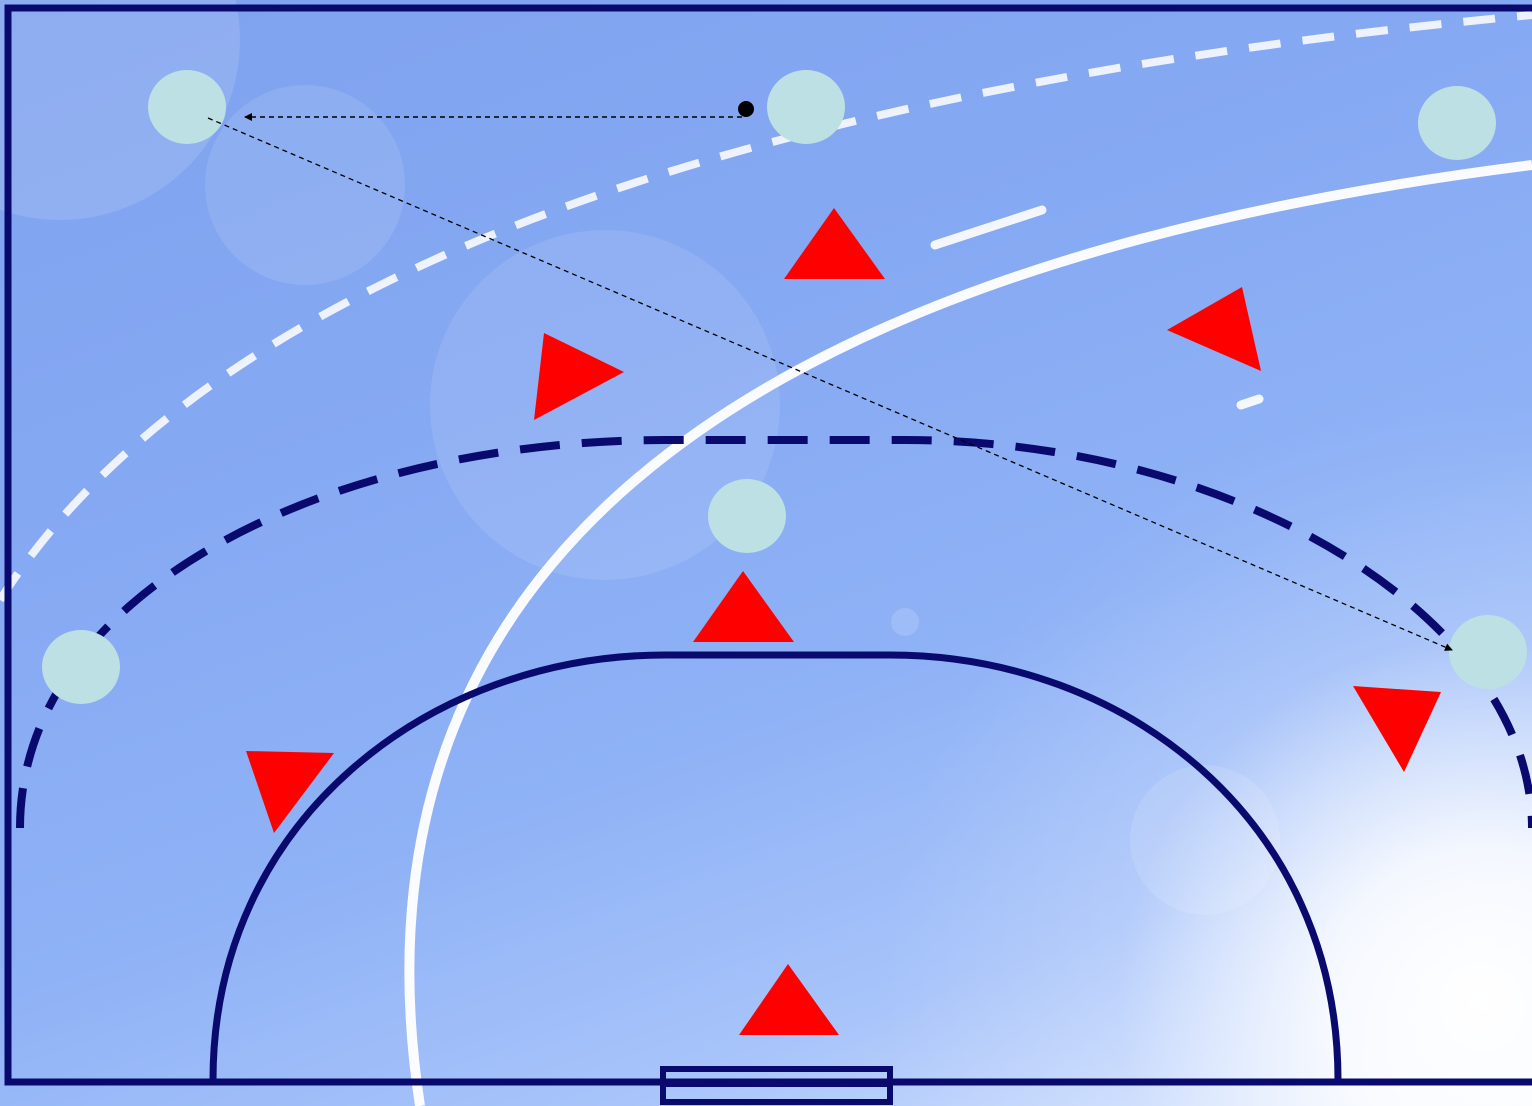 This screenshot has width=1532, height=1106. What do you see at coordinates (746, 109) in the screenshot?
I see `ball-dot` at bounding box center [746, 109].